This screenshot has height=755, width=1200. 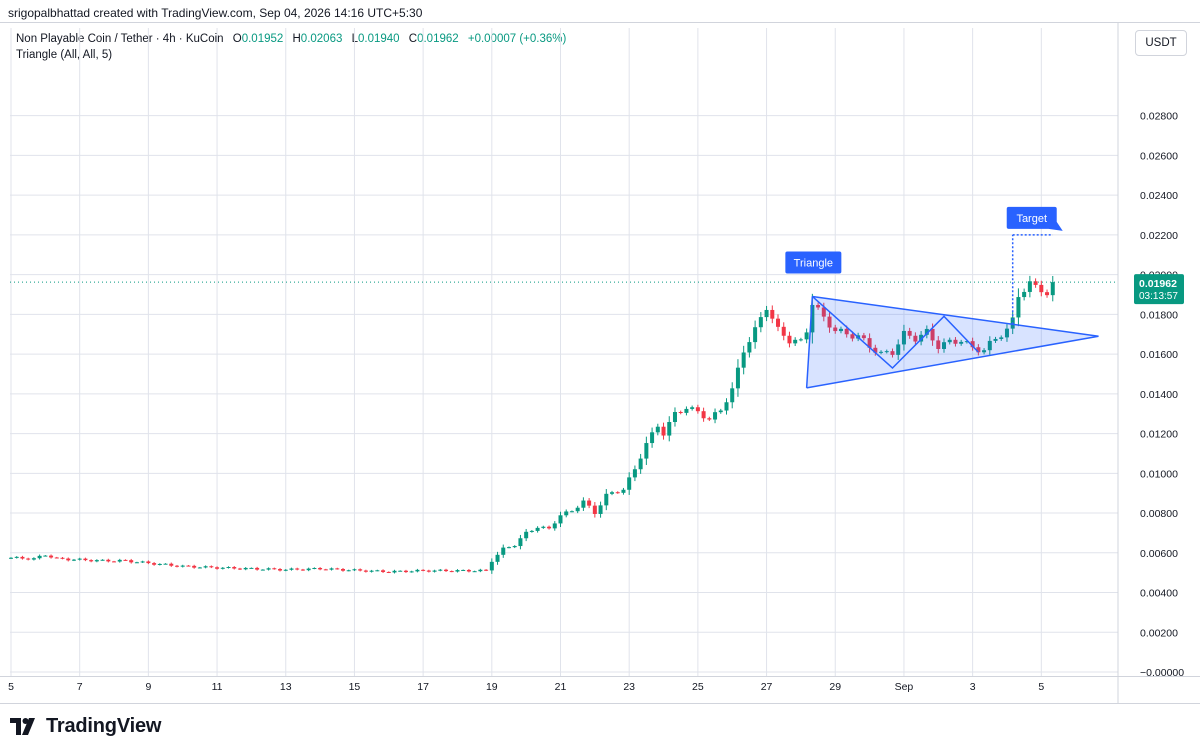 I want to click on y-tick-label: 0.02400, so click(x=1159, y=196).